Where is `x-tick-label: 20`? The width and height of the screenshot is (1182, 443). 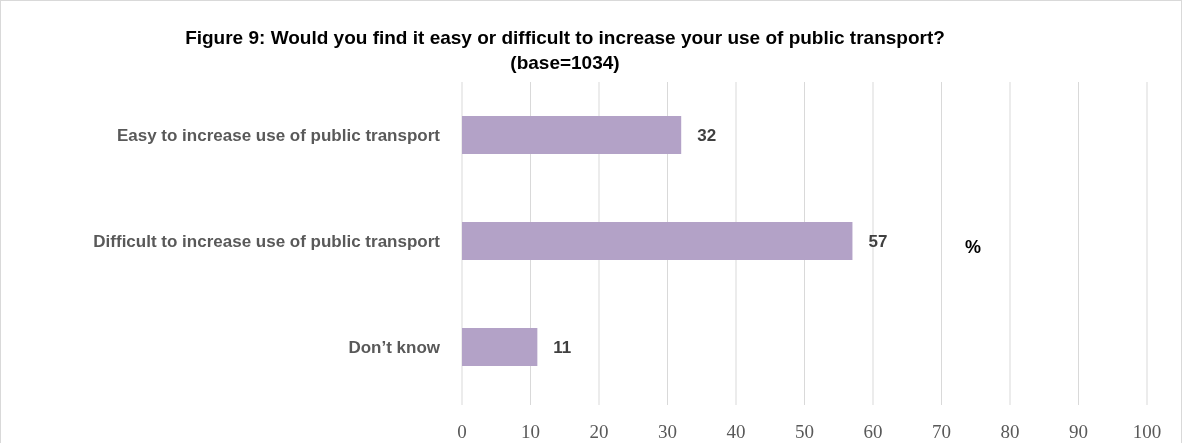 x-tick-label: 20 is located at coordinates (599, 431).